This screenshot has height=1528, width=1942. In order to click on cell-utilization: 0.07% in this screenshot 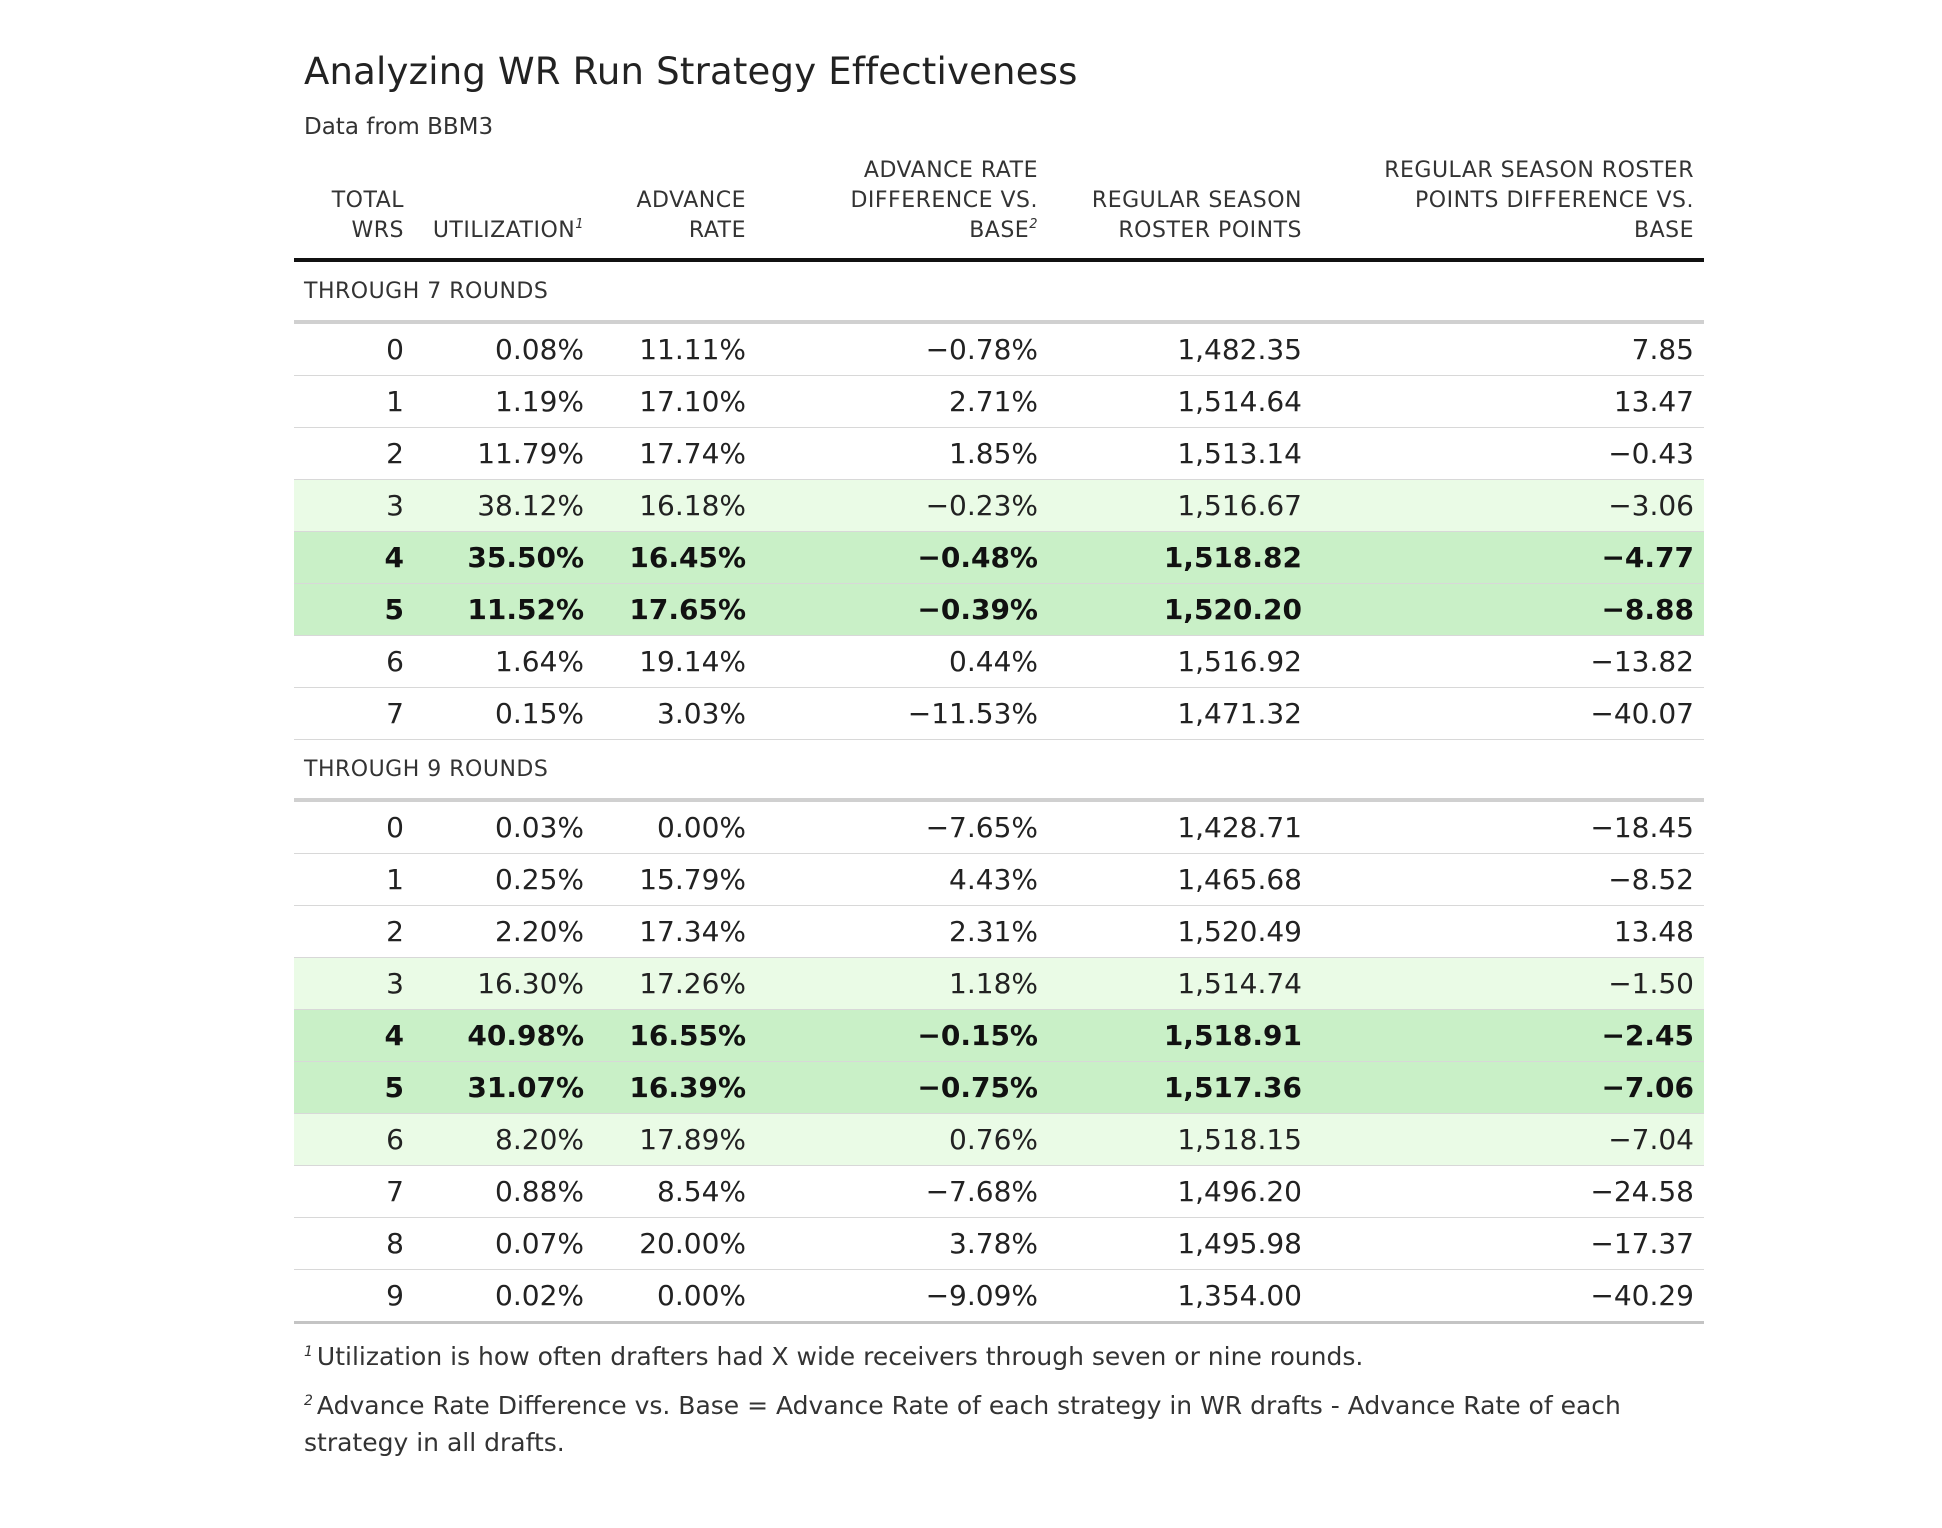, I will do `click(504, 1243)`.